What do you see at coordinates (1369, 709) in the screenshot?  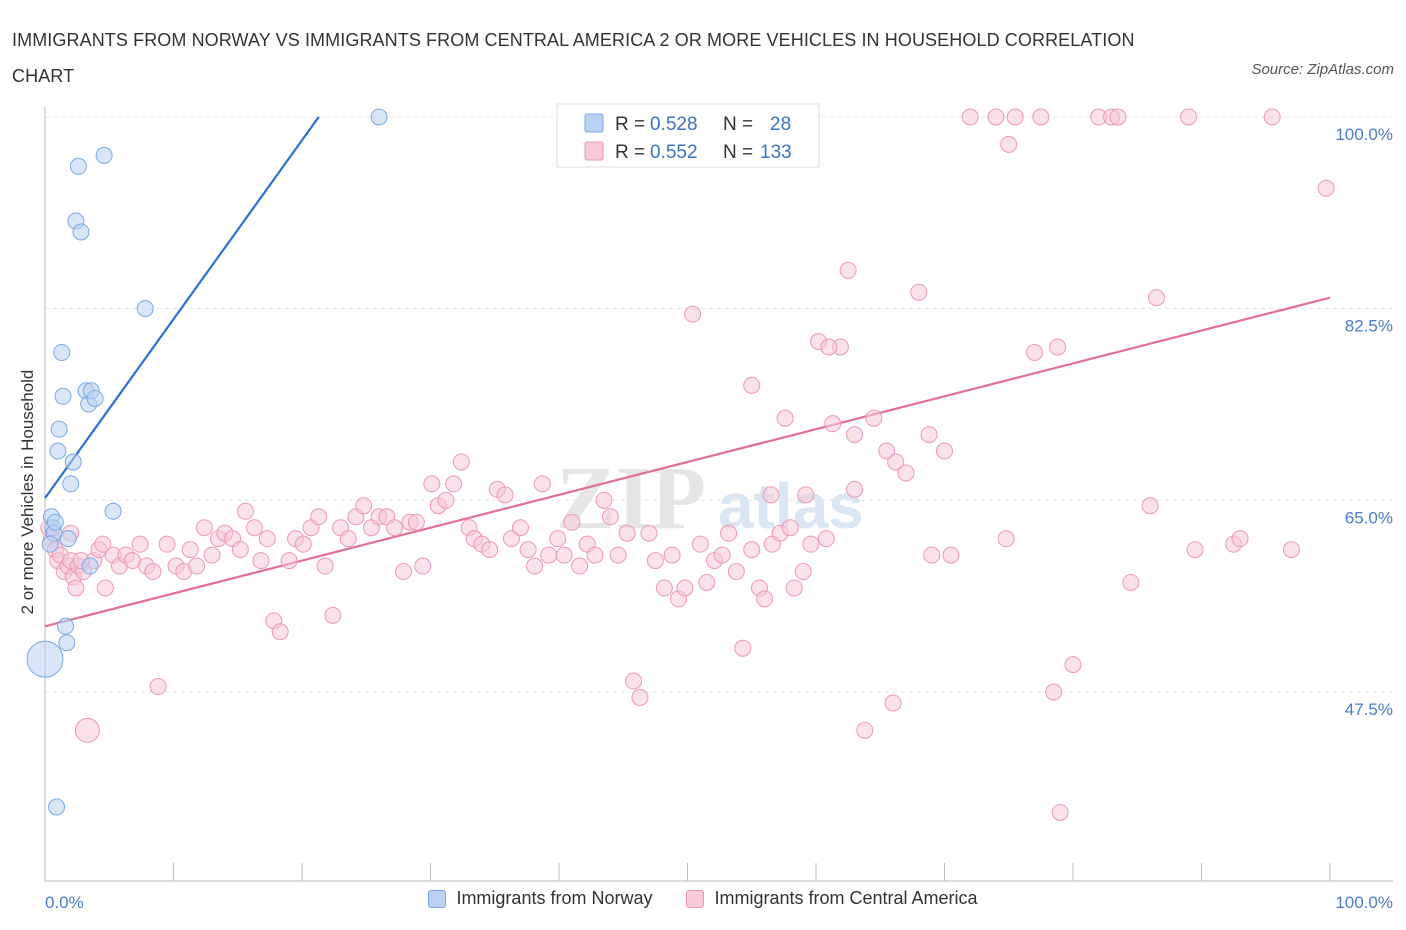 I see `y-tick-label-3: 47.5%` at bounding box center [1369, 709].